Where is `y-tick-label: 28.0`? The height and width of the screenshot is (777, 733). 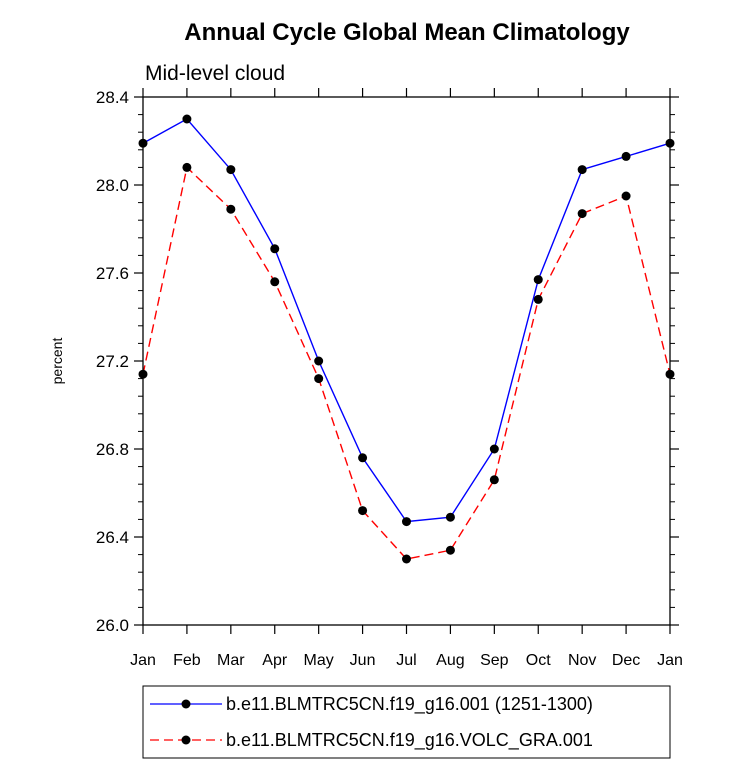
y-tick-label: 28.0 is located at coordinates (112, 185).